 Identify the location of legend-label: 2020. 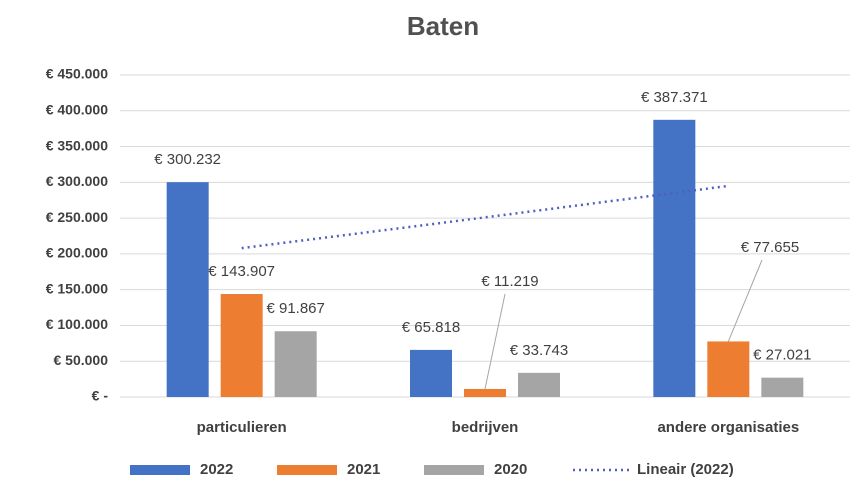
(510, 469).